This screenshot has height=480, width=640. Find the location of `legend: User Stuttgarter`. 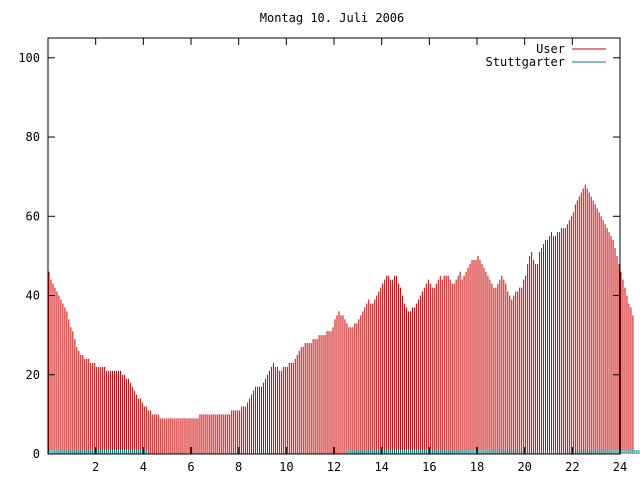

legend: User Stuttgarter is located at coordinates (546, 55).